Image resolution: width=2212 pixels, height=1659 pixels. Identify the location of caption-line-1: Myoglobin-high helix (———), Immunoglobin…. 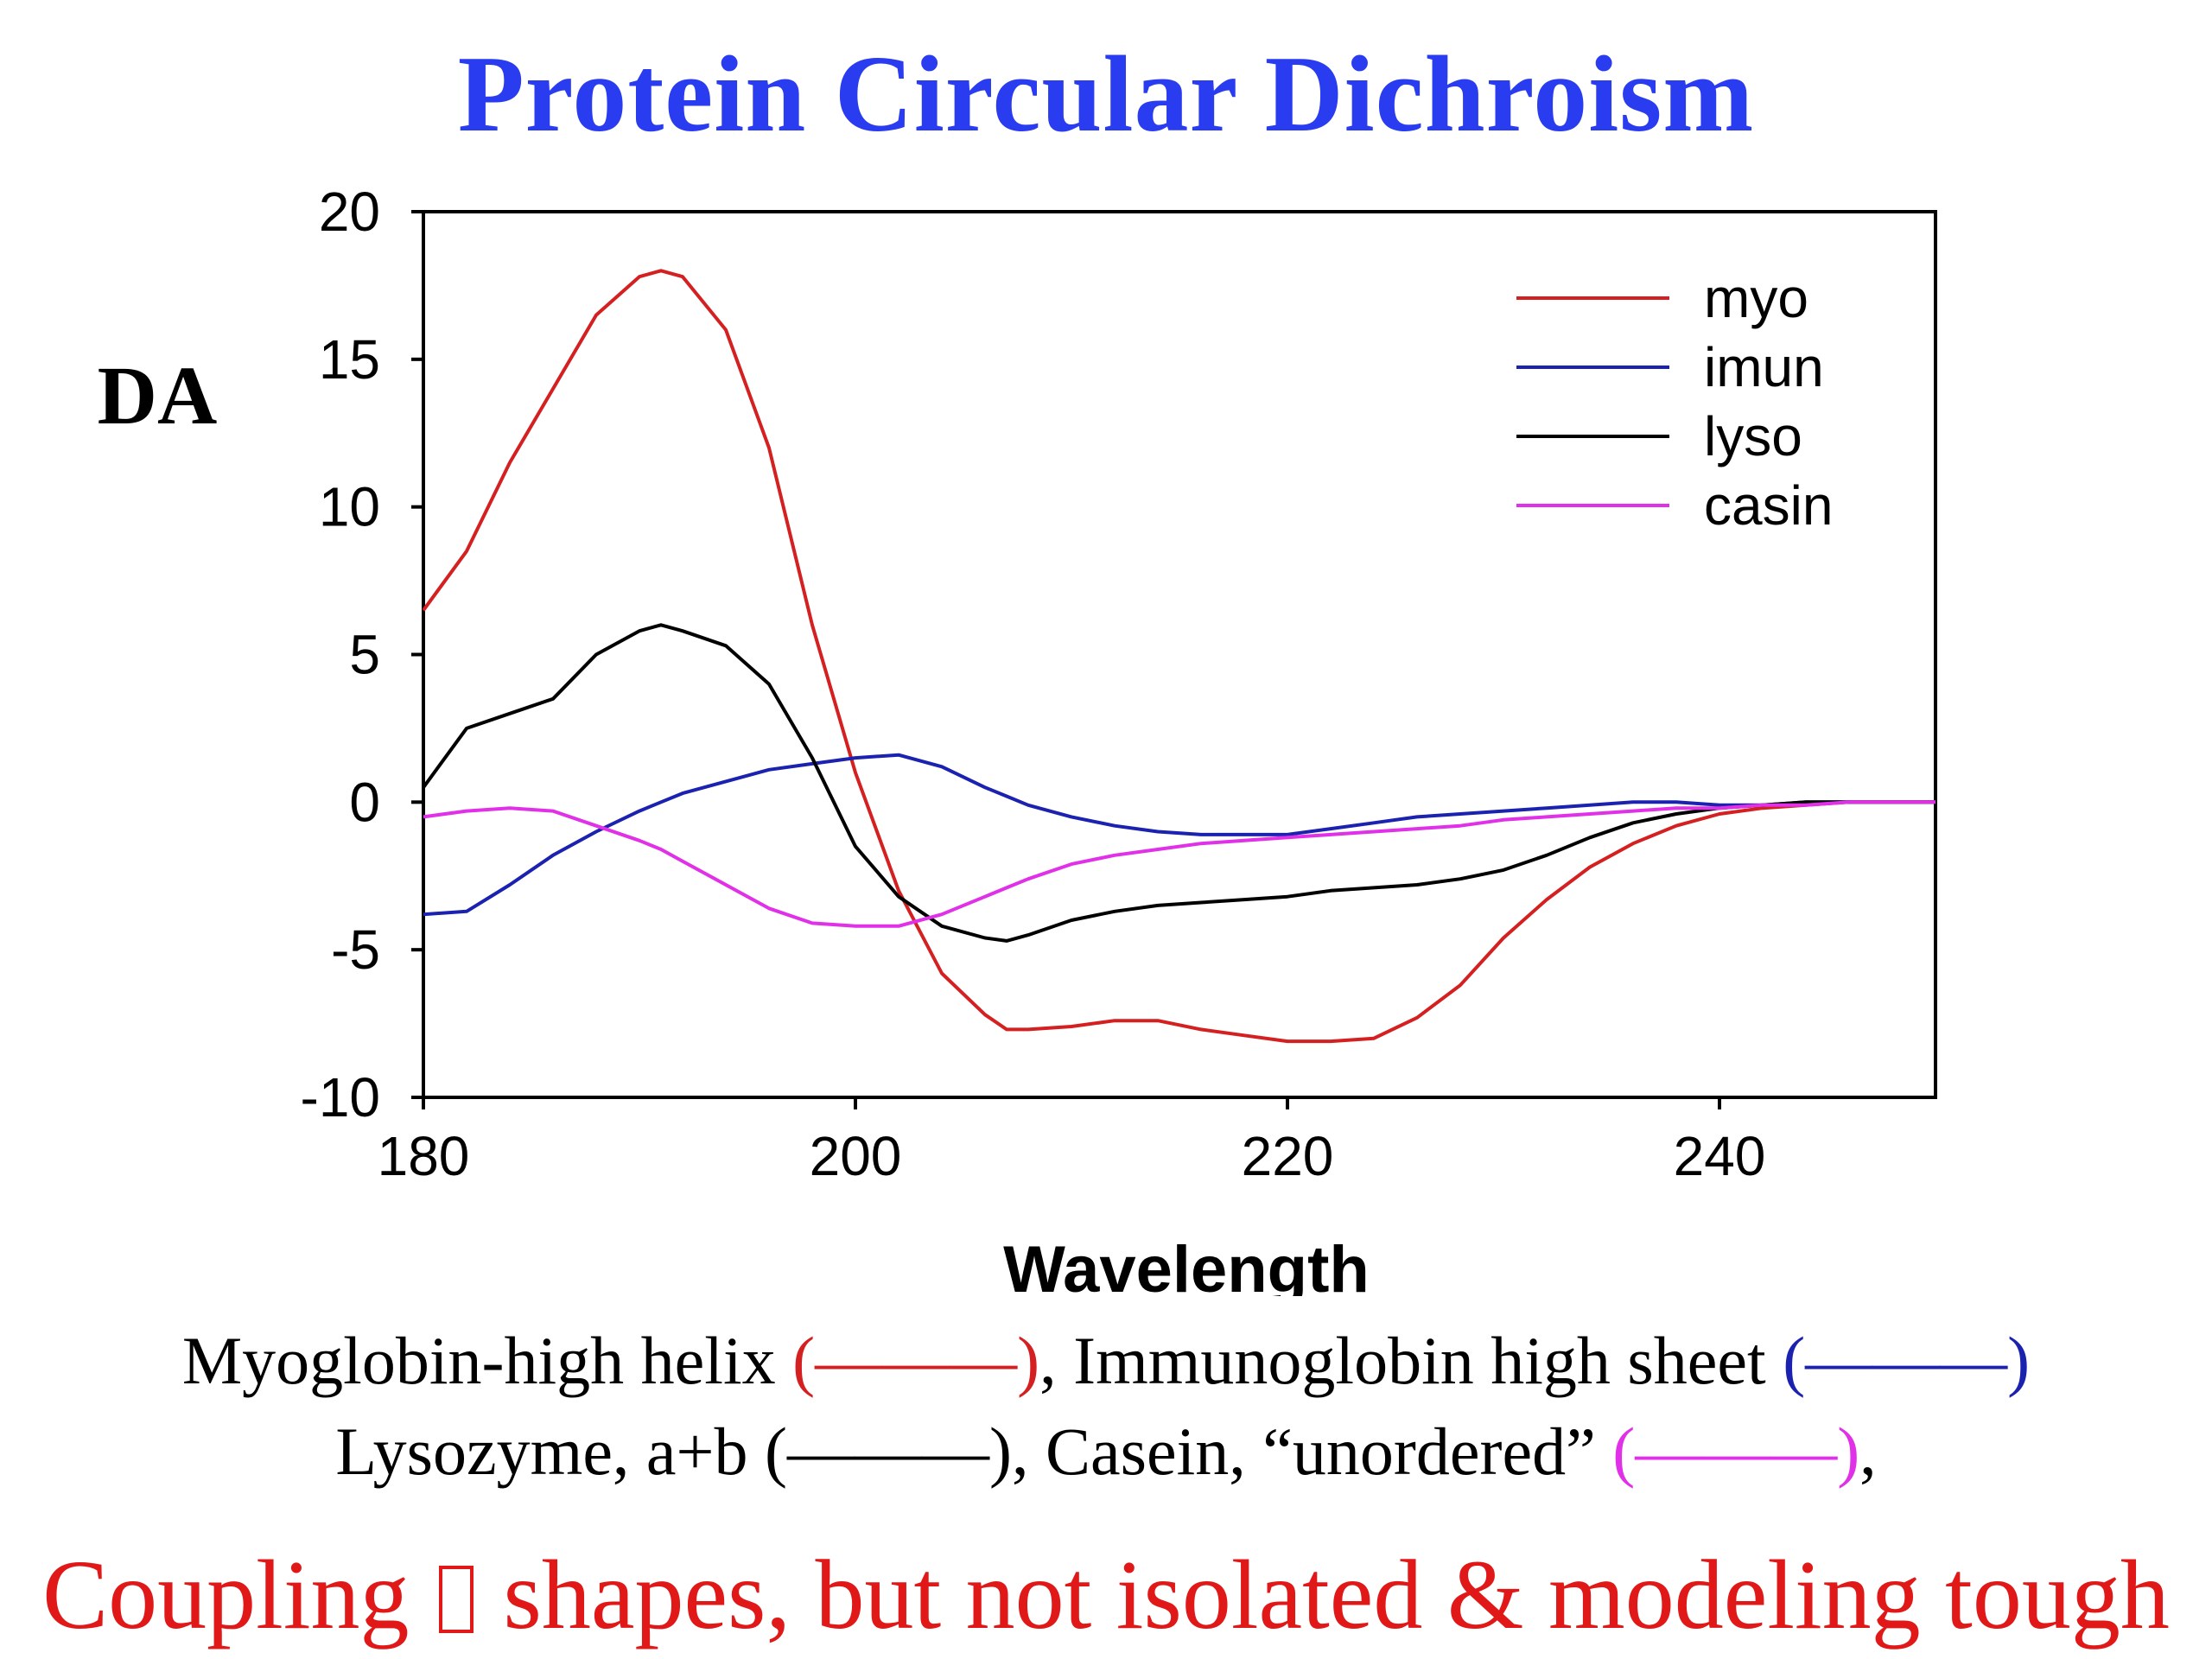
(1106, 1361).